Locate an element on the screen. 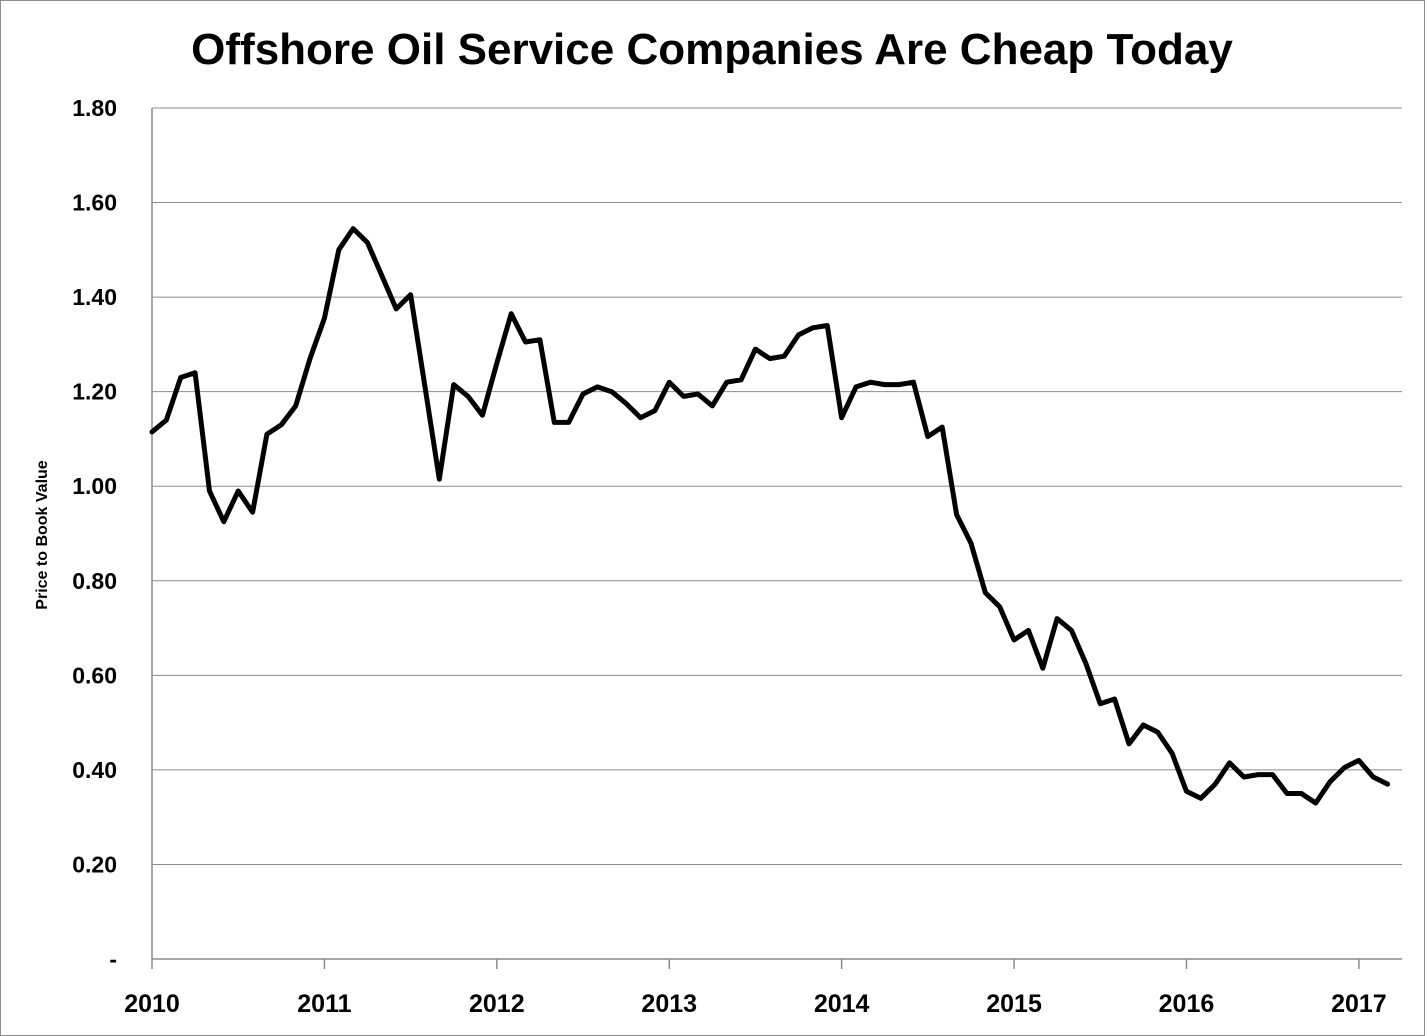  x-tick-label: 2014 is located at coordinates (842, 1004).